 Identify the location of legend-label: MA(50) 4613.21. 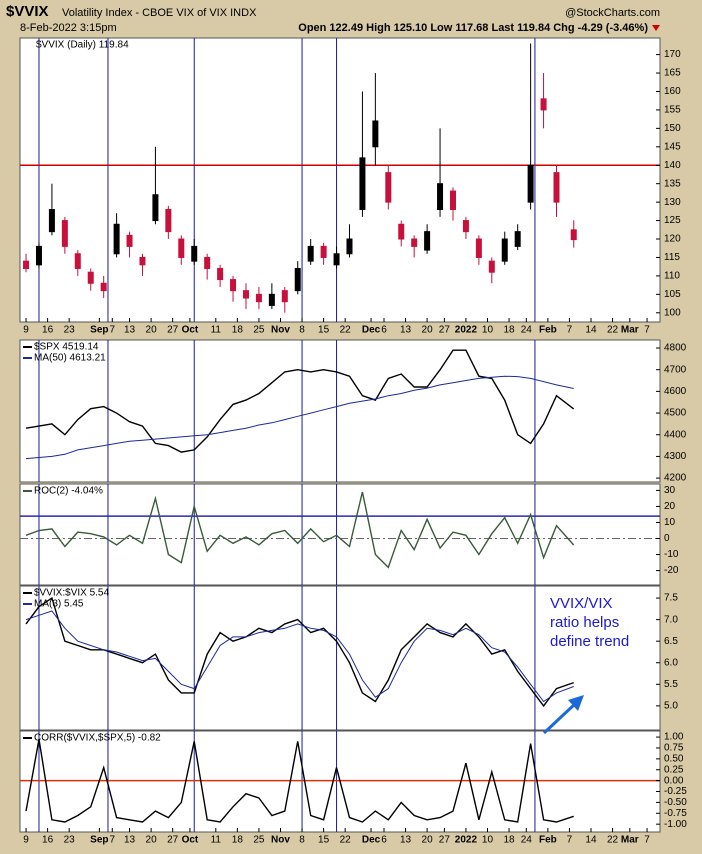
(70, 358).